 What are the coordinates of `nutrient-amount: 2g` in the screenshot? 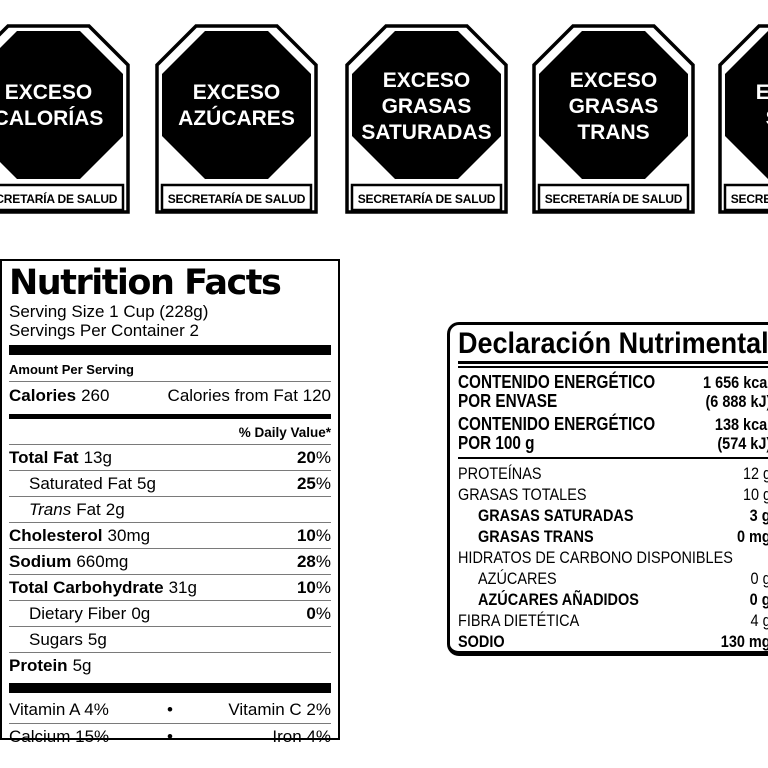 It's located at (115, 509).